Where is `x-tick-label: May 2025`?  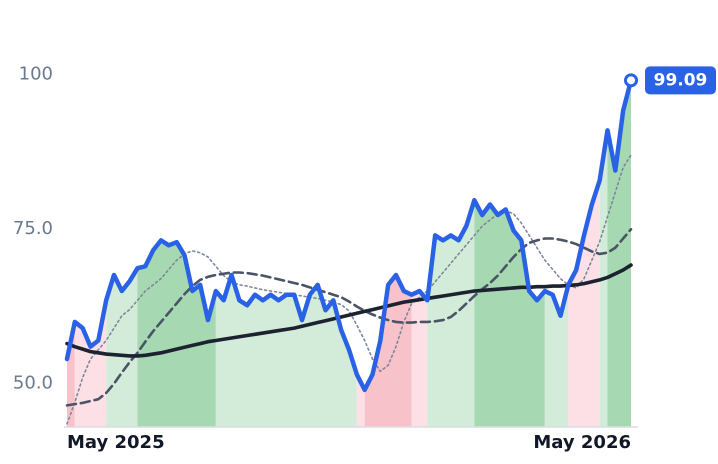 x-tick-label: May 2025 is located at coordinates (116, 442).